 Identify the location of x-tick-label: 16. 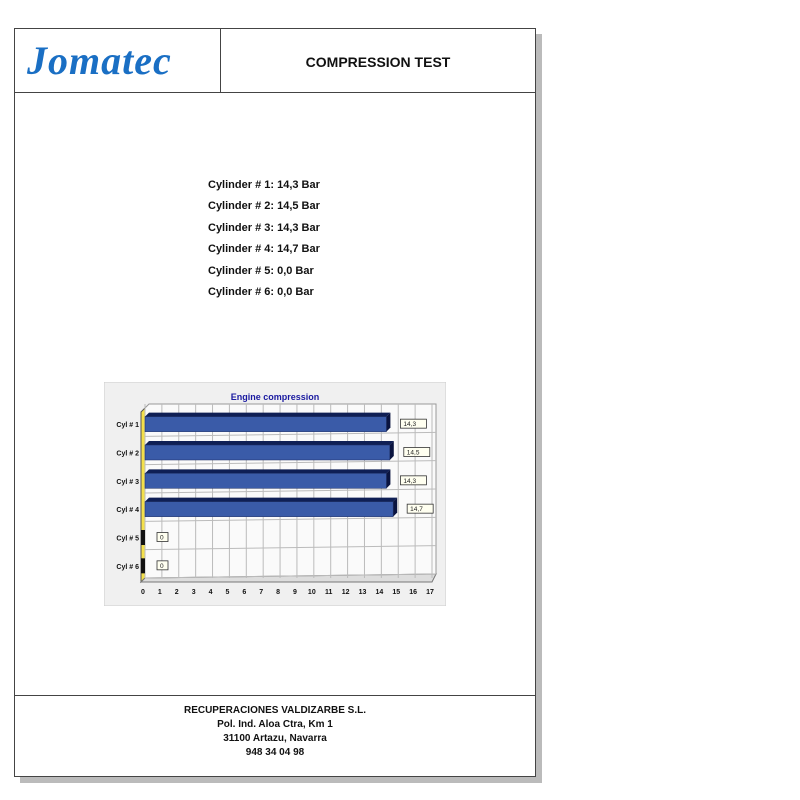
(413, 592).